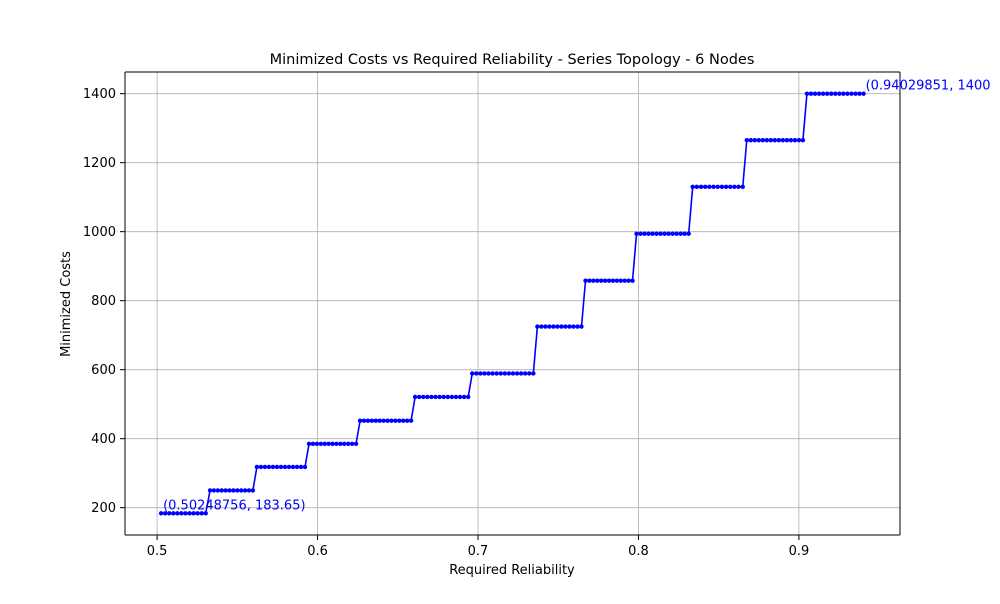 This screenshot has width=1000, height=604. Describe the element at coordinates (512, 570) in the screenshot. I see `x-axis-label: Required Reliability` at that location.